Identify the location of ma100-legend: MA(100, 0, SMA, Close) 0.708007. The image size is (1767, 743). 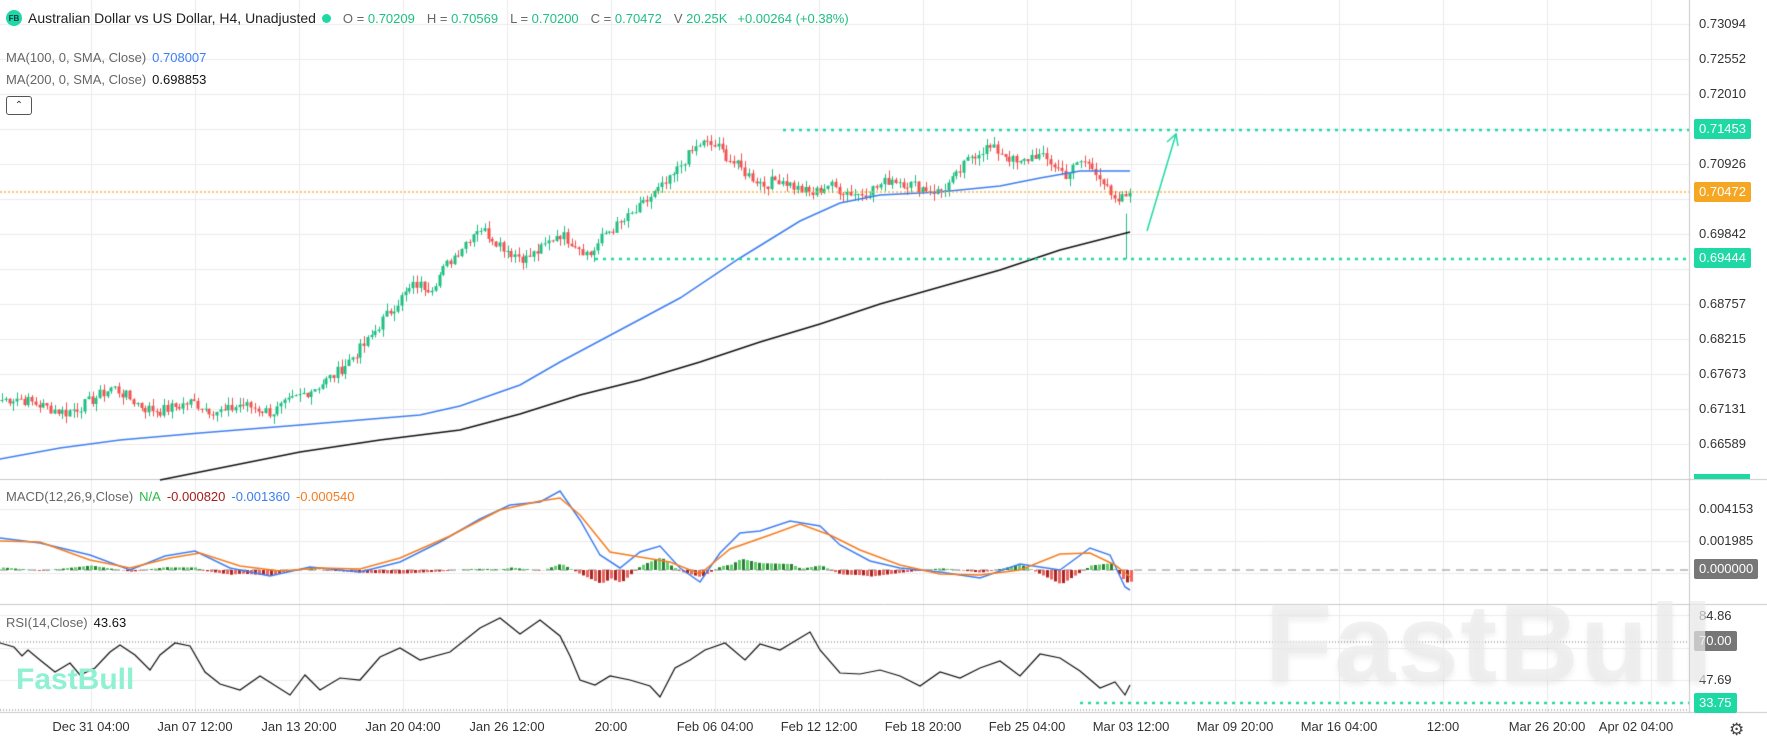
(106, 57).